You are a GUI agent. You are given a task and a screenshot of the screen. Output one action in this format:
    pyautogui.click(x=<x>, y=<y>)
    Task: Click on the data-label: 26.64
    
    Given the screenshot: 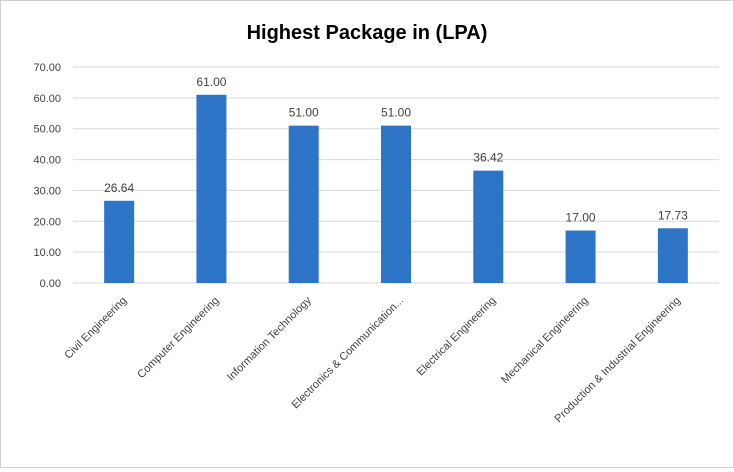 What is the action you would take?
    pyautogui.click(x=119, y=188)
    